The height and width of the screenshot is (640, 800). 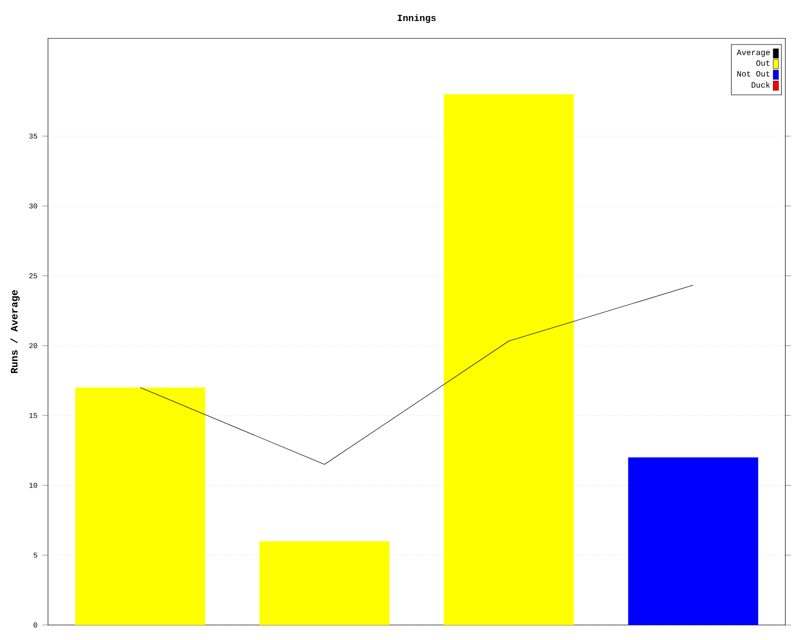 What do you see at coordinates (15, 332) in the screenshot?
I see `y-axis-title: Runs / Average` at bounding box center [15, 332].